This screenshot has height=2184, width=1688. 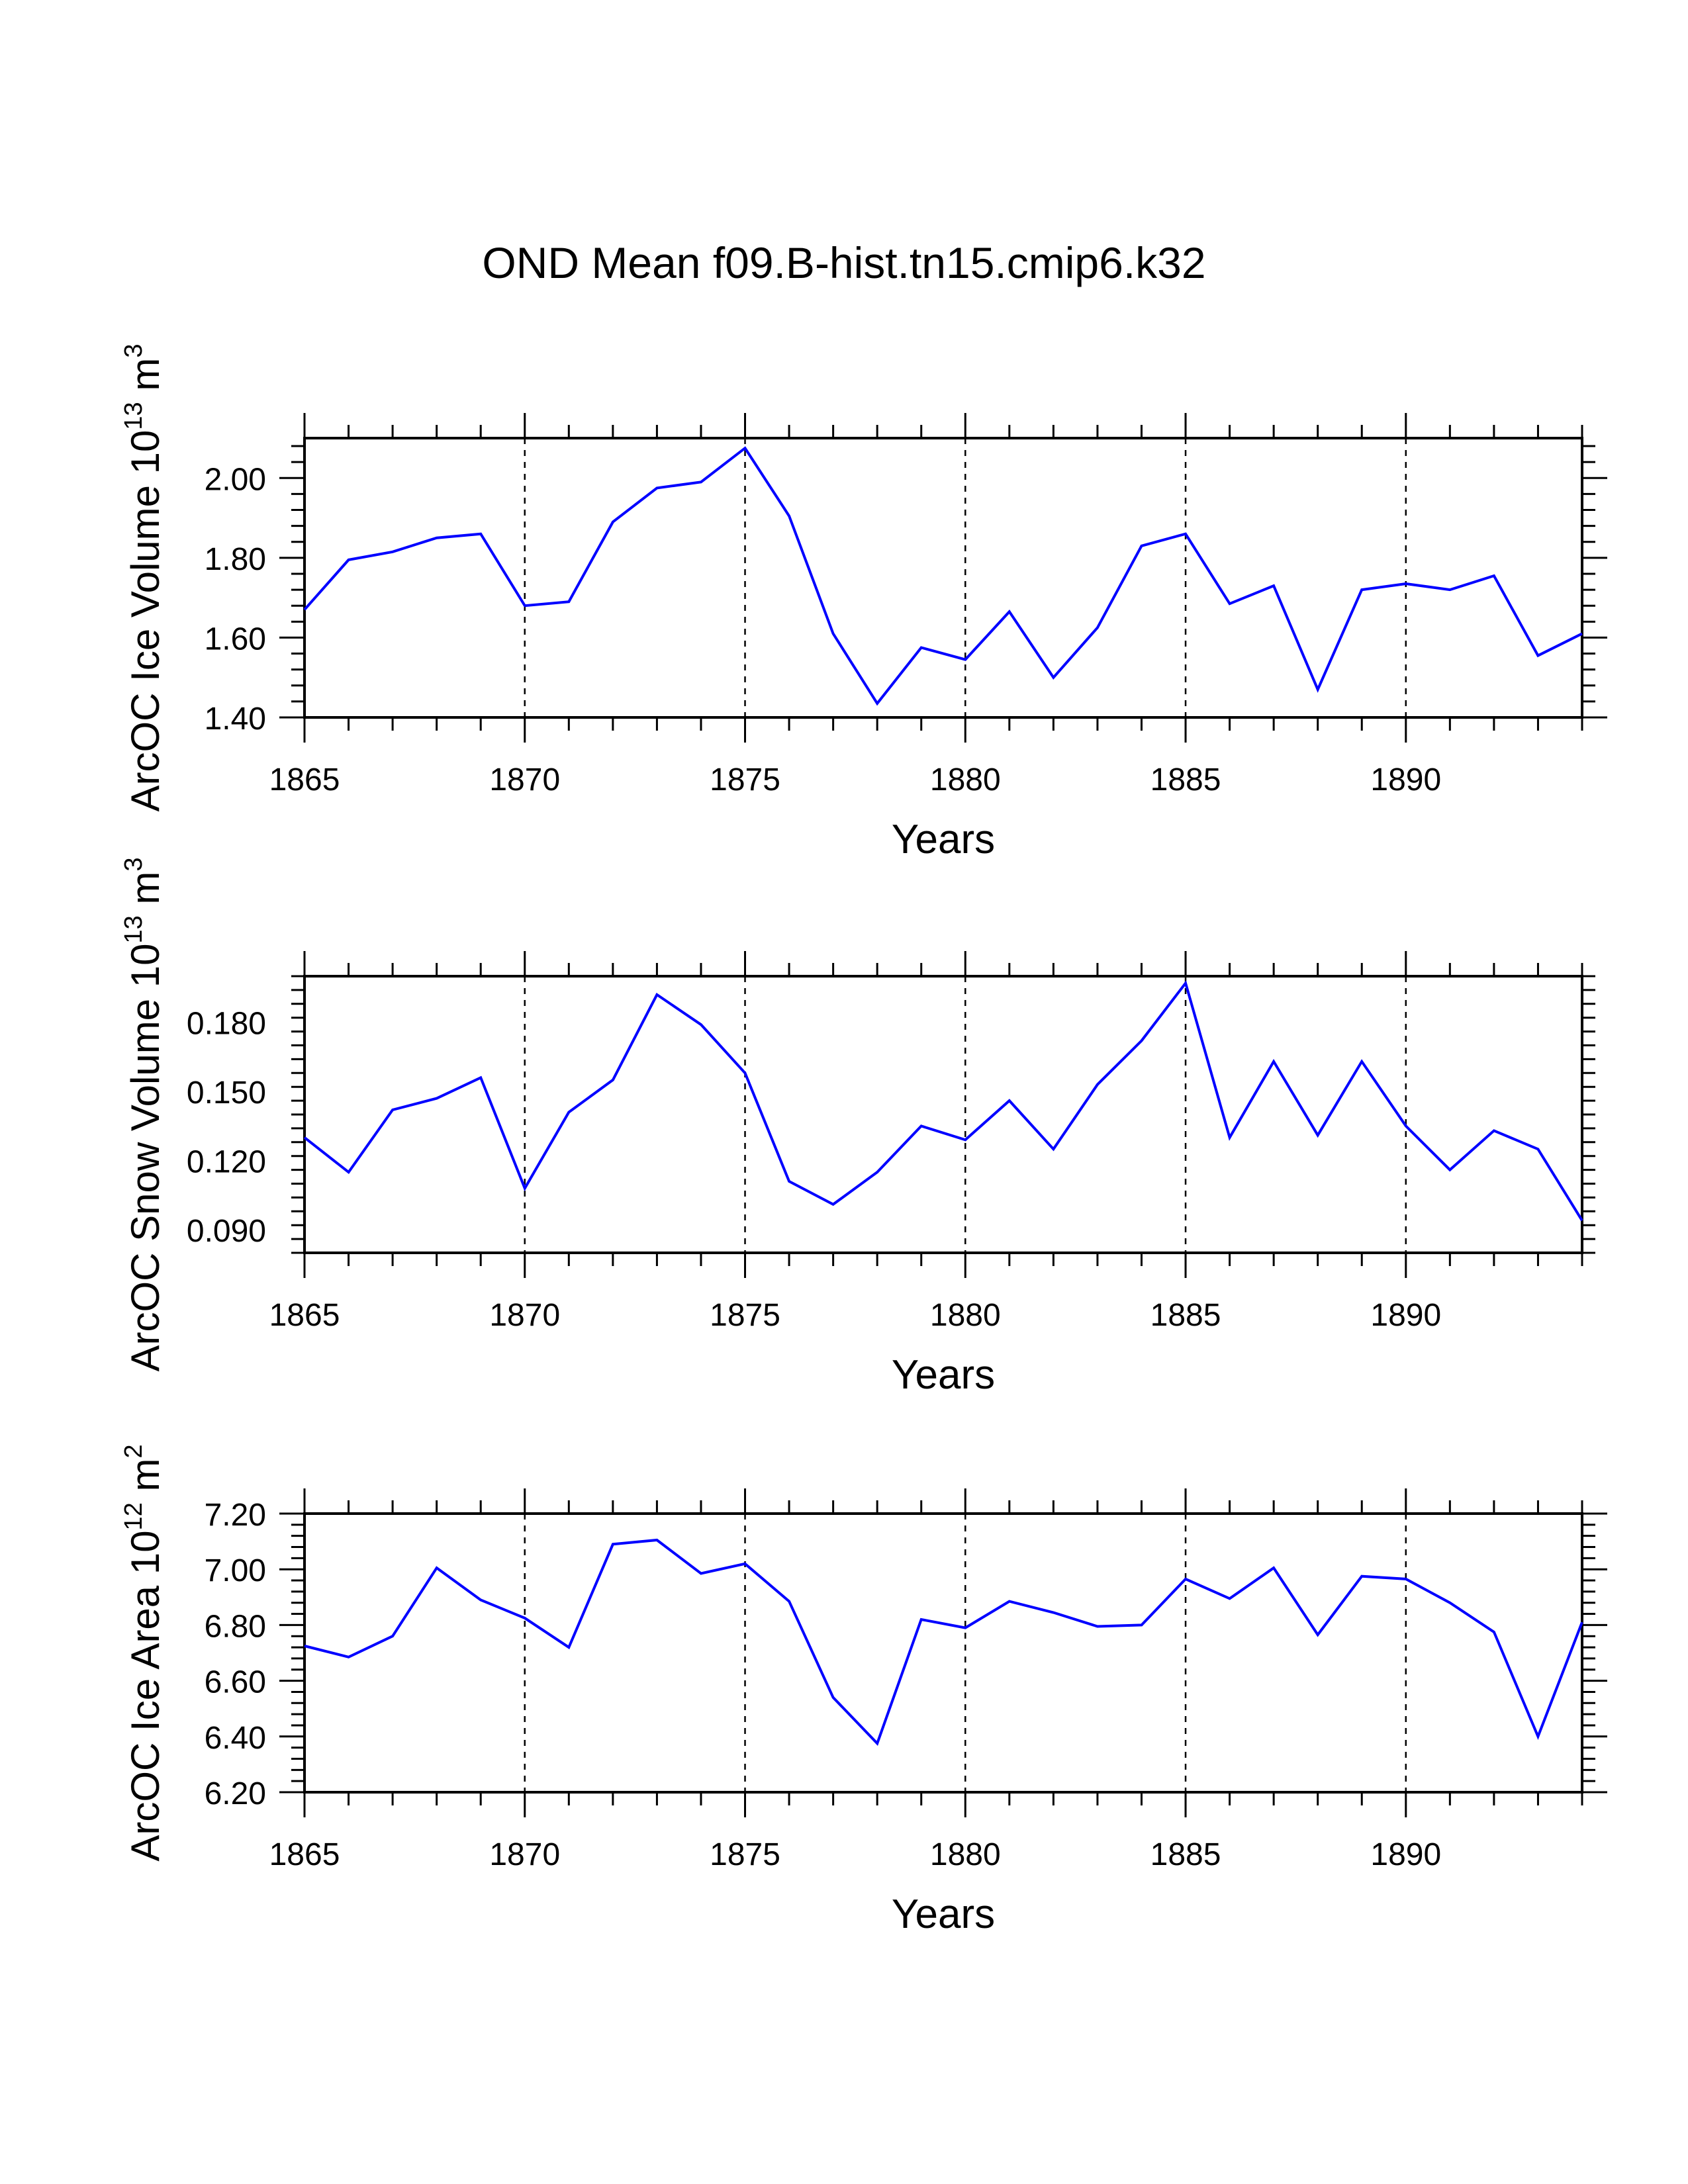 I want to click on y-tick-label: 0.120, so click(x=226, y=1162).